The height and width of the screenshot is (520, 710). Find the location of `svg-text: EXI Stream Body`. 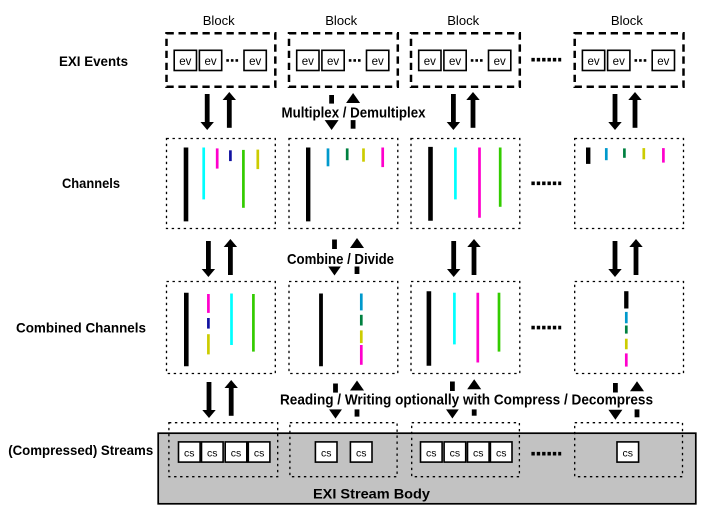

svg-text: EXI Stream Body is located at coordinates (372, 493).